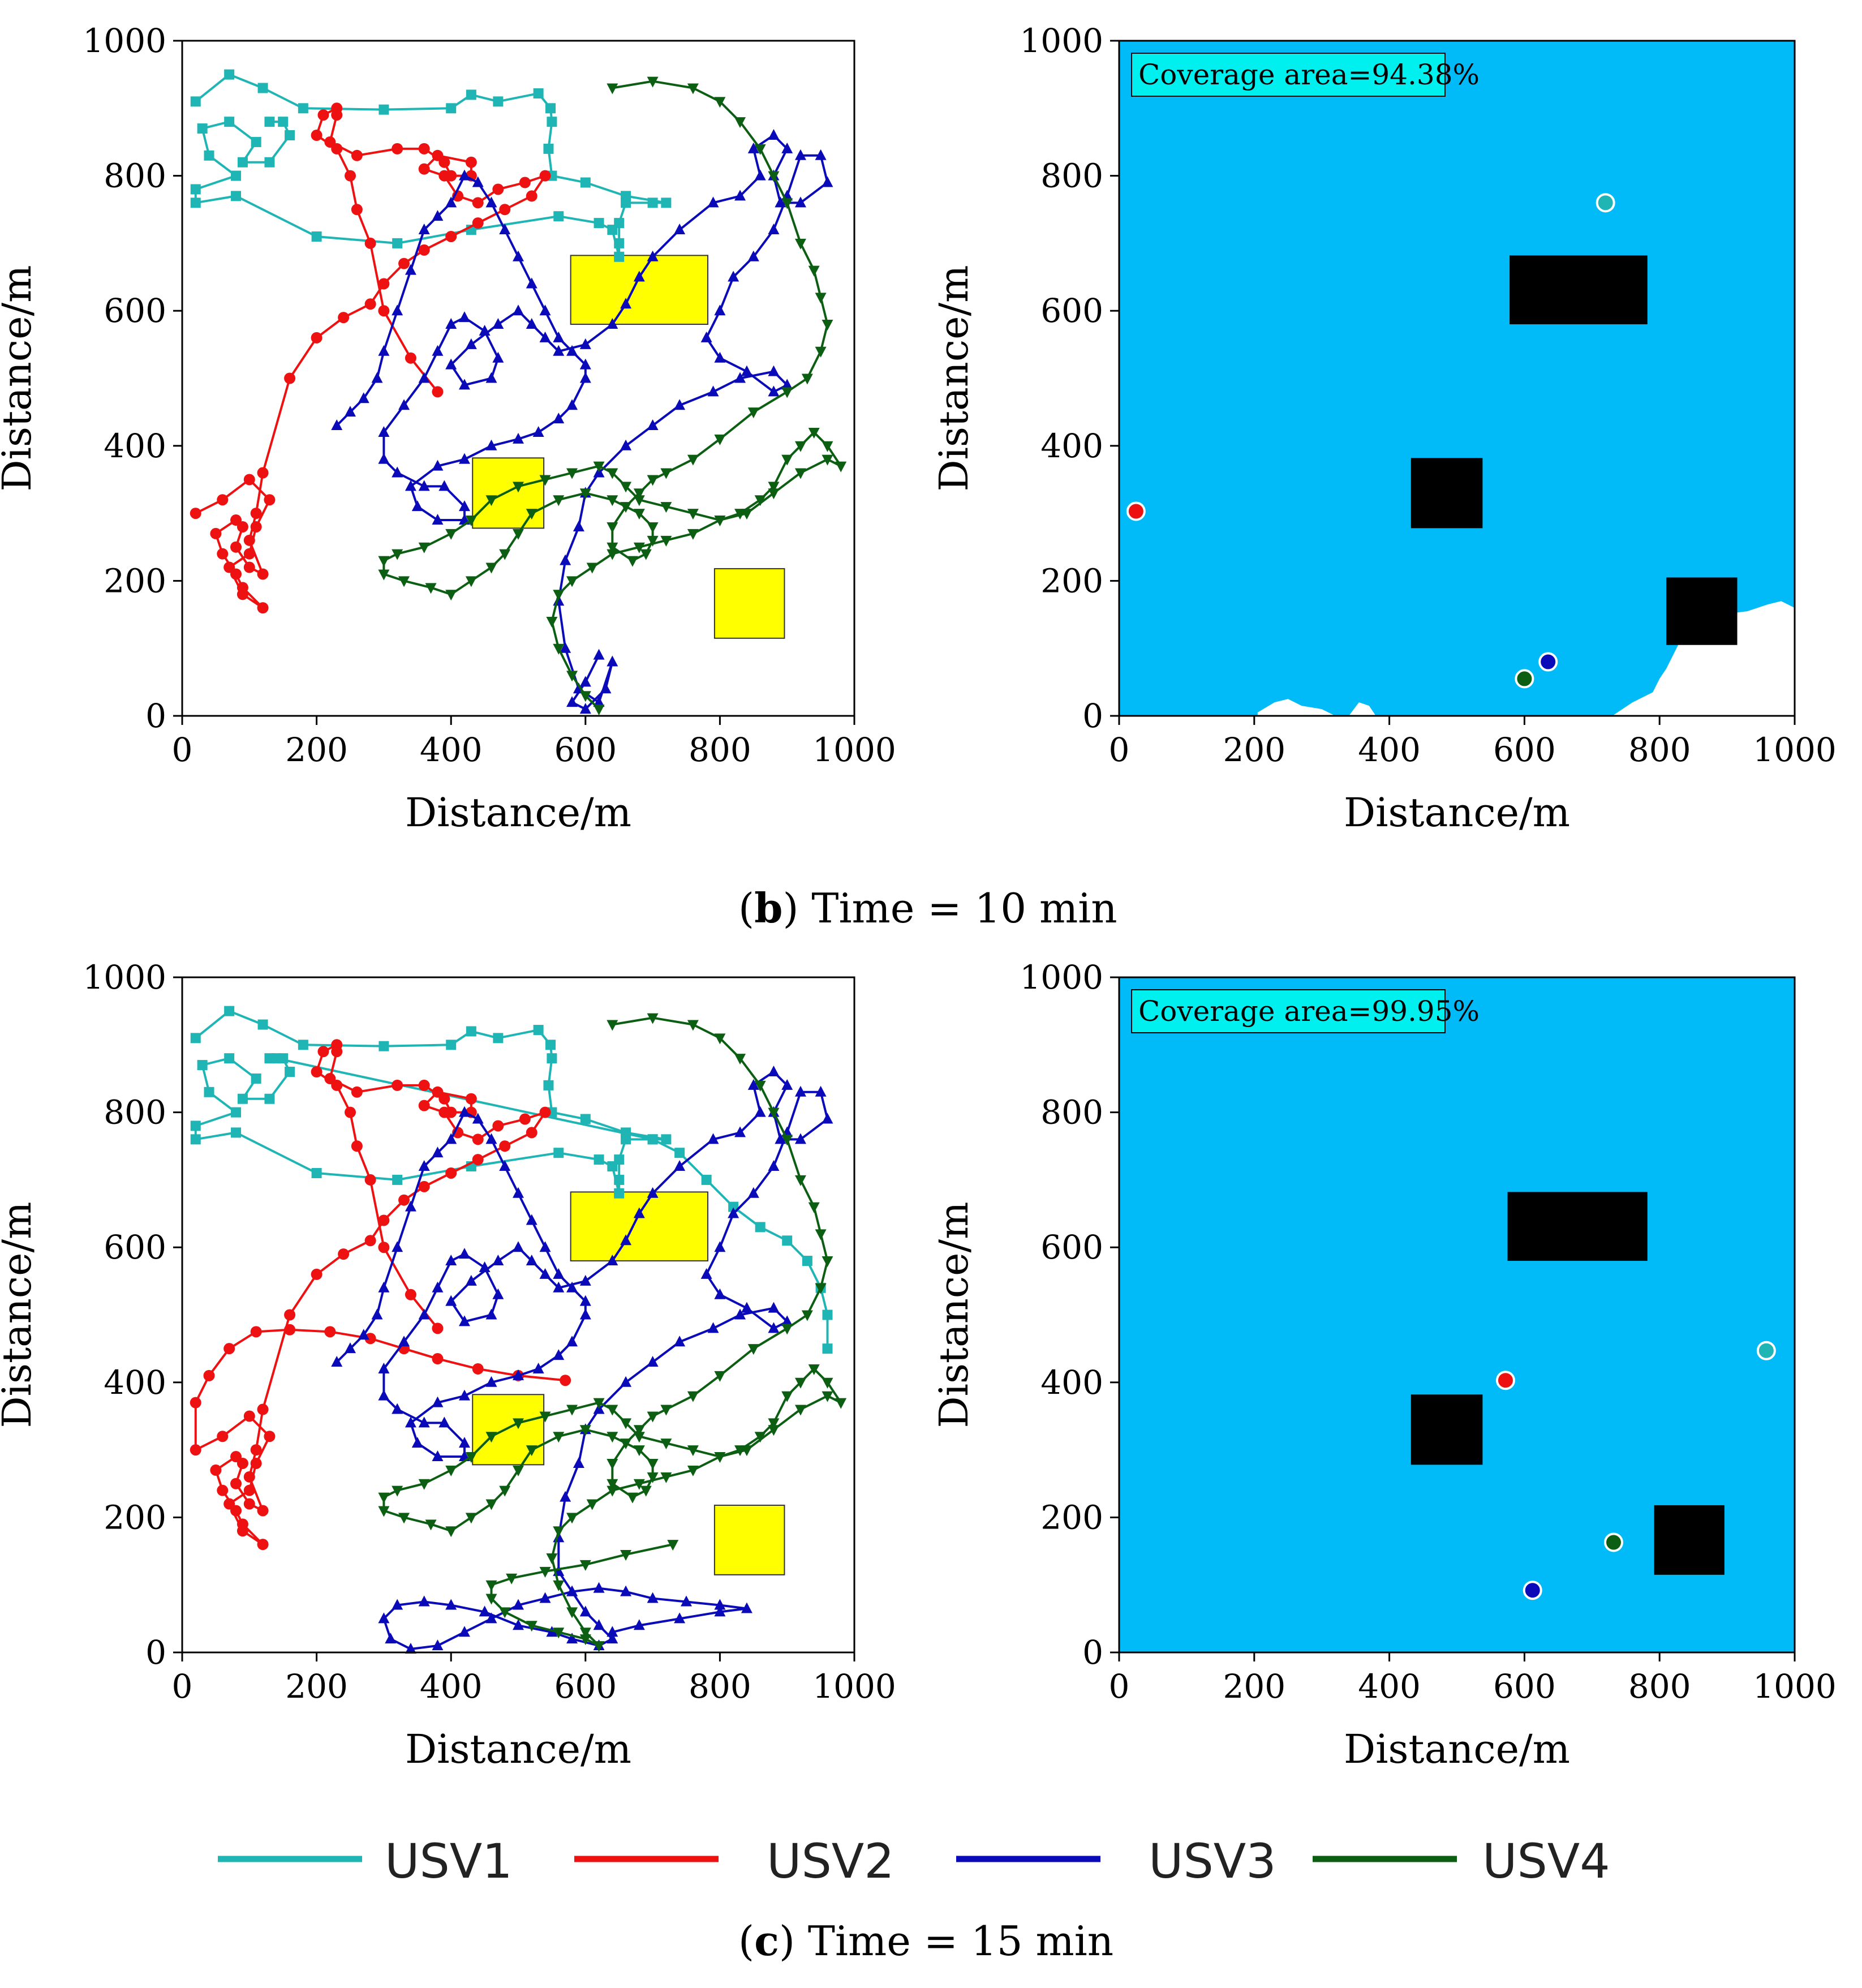  I want to click on series-usv4, so click(612, 1332).